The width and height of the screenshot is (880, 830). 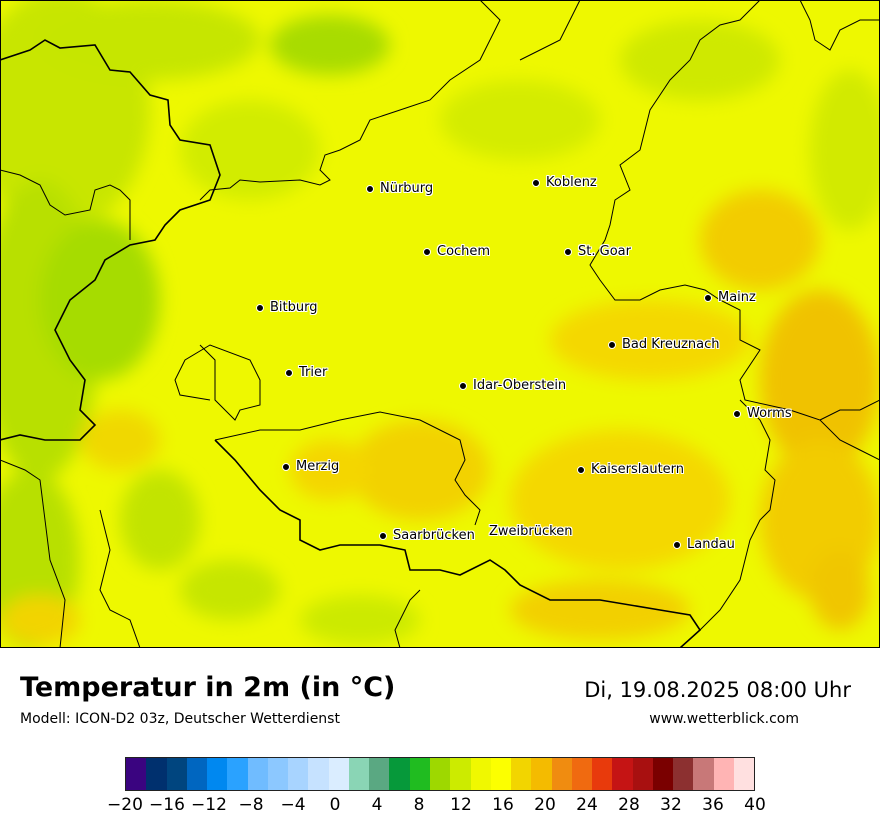 What do you see at coordinates (629, 805) in the screenshot?
I see `legend-tick-label: 28` at bounding box center [629, 805].